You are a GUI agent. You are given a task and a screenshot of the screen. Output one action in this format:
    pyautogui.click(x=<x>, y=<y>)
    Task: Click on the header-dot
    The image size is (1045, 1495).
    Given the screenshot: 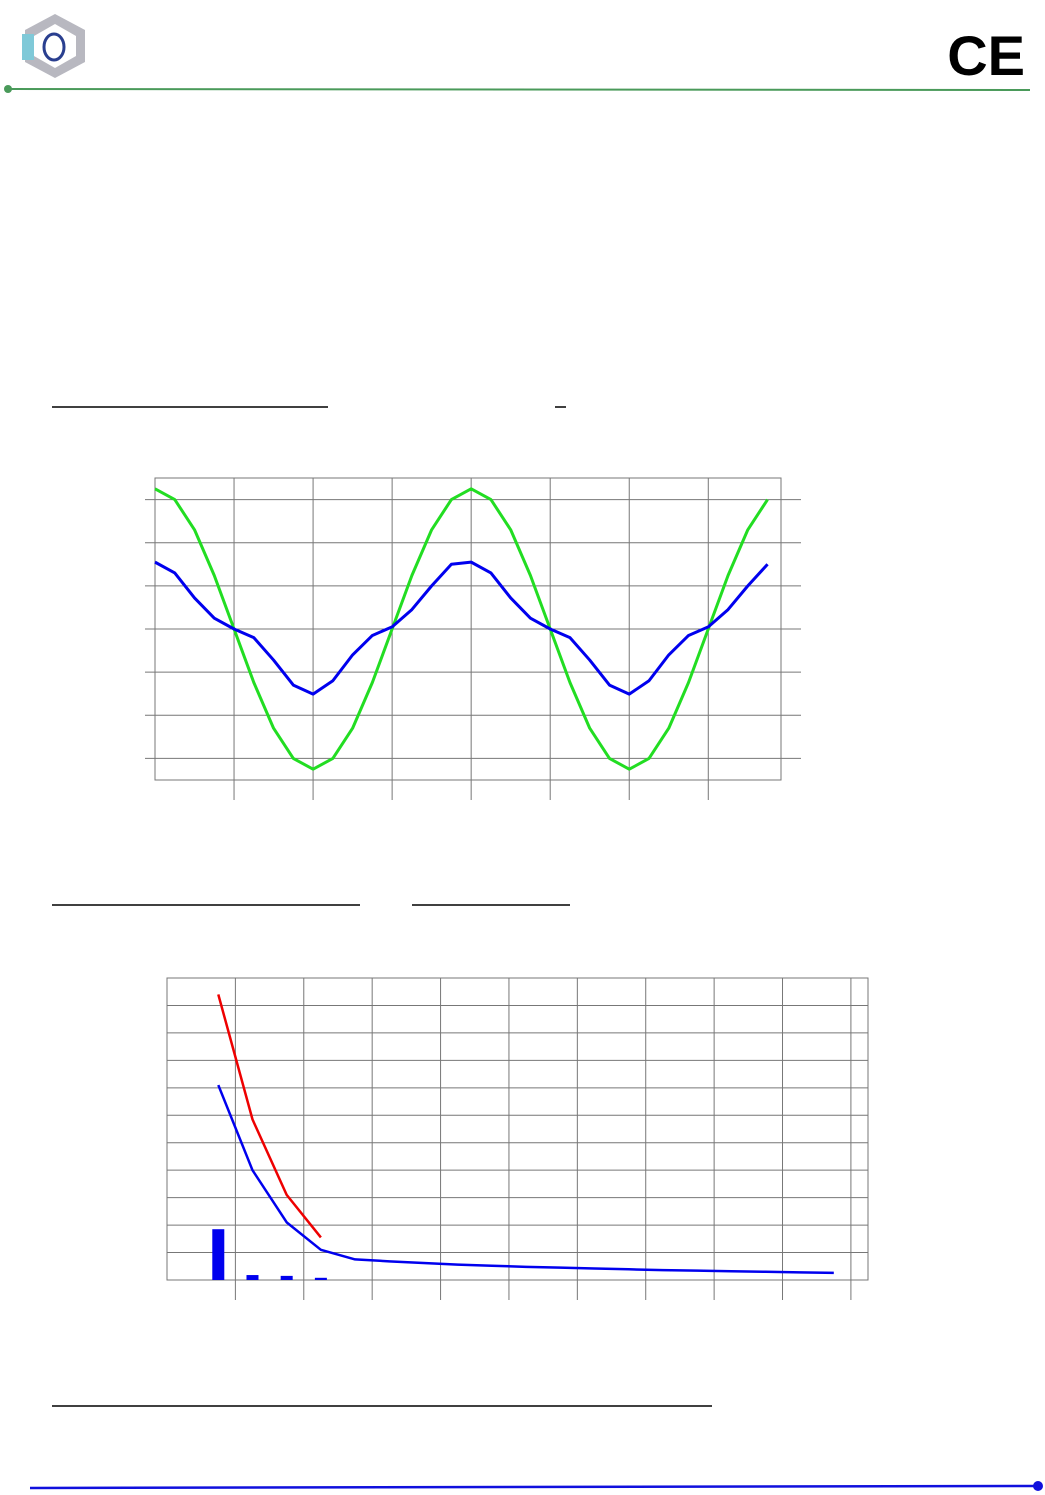 What is the action you would take?
    pyautogui.click(x=8, y=89)
    